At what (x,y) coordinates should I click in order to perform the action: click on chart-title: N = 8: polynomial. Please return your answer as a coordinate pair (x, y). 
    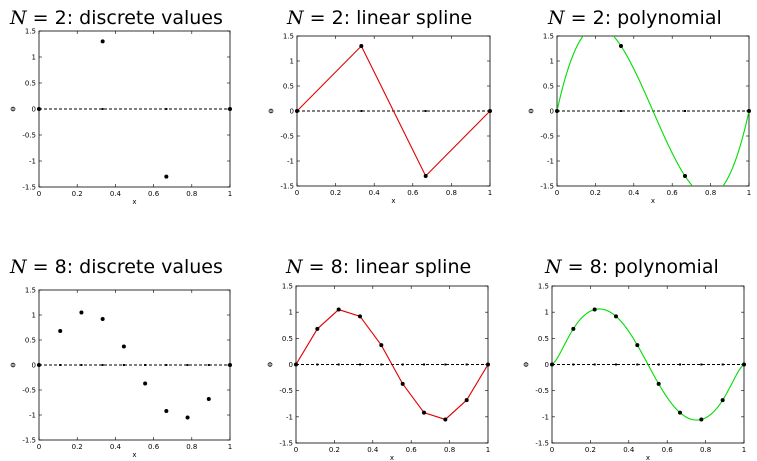
    Looking at the image, I should click on (631, 267).